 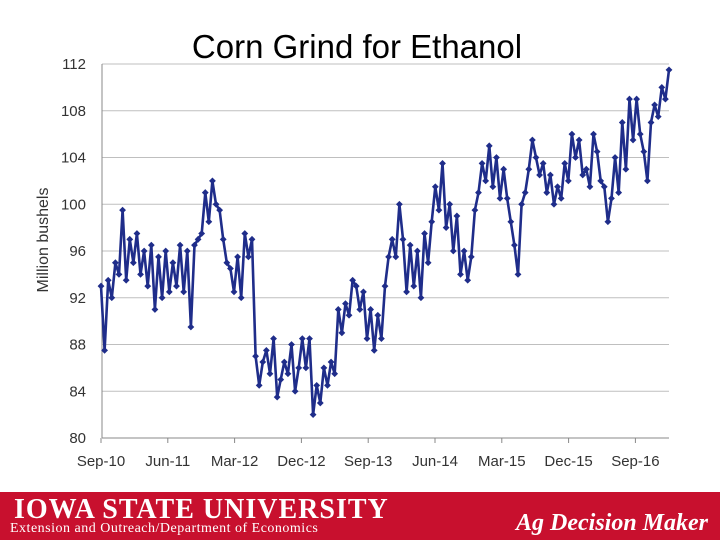 What do you see at coordinates (73, 158) in the screenshot?
I see `y-tick-label: 104` at bounding box center [73, 158].